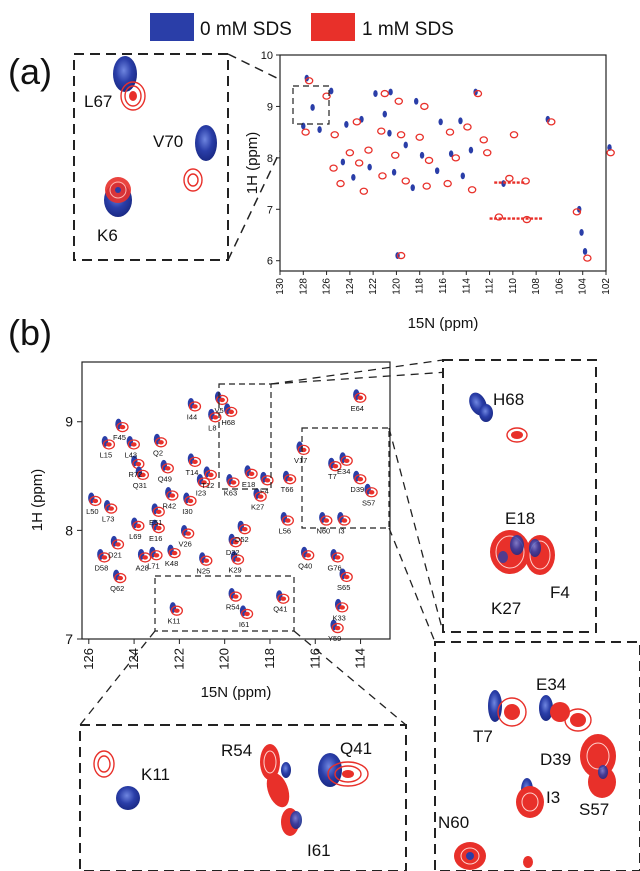 This screenshot has height=871, width=640. What do you see at coordinates (343, 471) in the screenshot?
I see `panel-b-peak-label: E34` at bounding box center [343, 471].